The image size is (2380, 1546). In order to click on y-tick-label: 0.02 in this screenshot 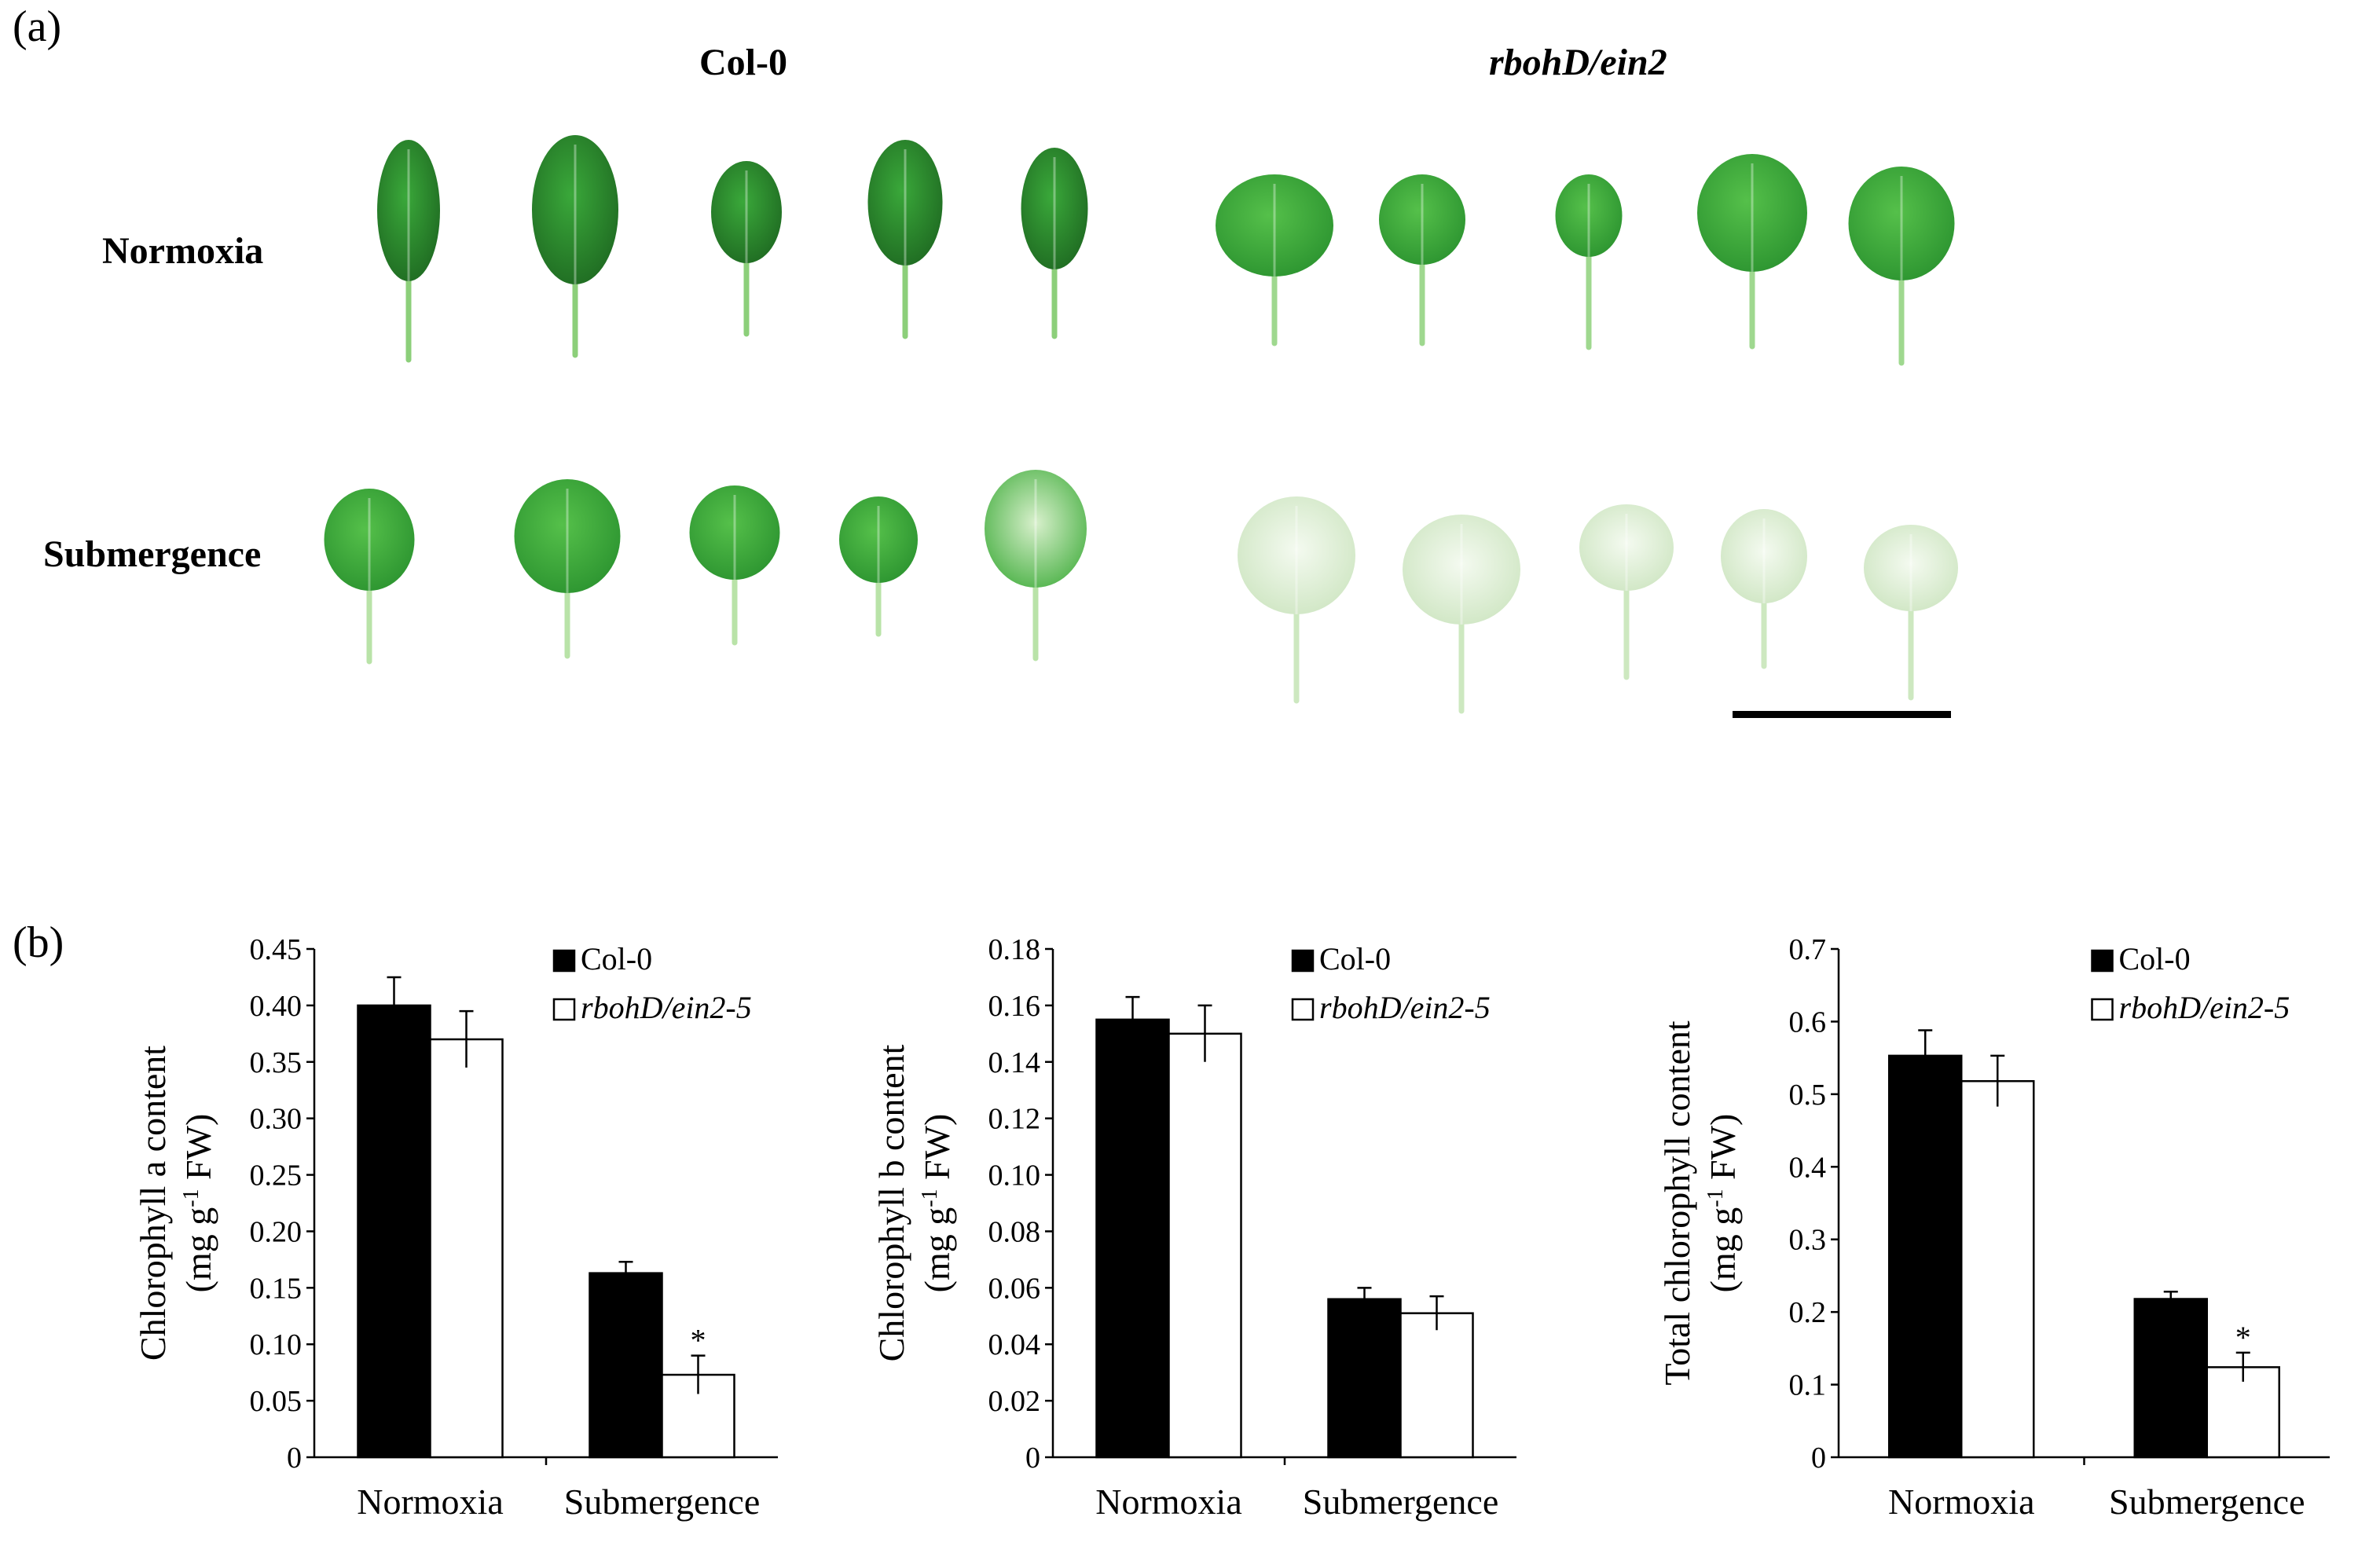, I will do `click(1014, 1401)`.